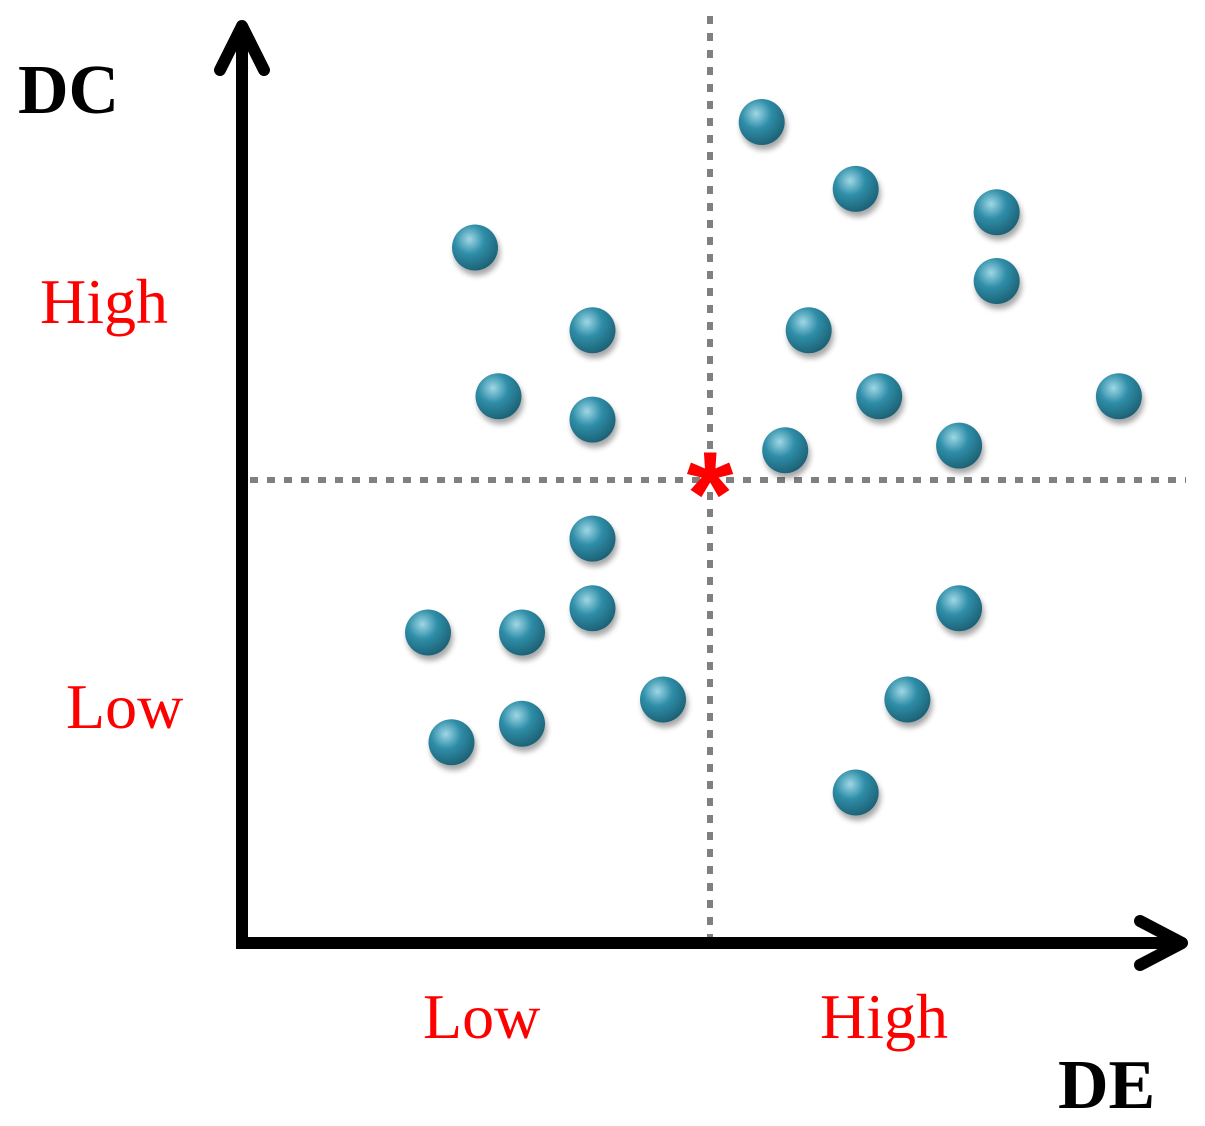 This screenshot has height=1126, width=1205. I want to click on x-axis-title: DE, so click(1106, 1085).